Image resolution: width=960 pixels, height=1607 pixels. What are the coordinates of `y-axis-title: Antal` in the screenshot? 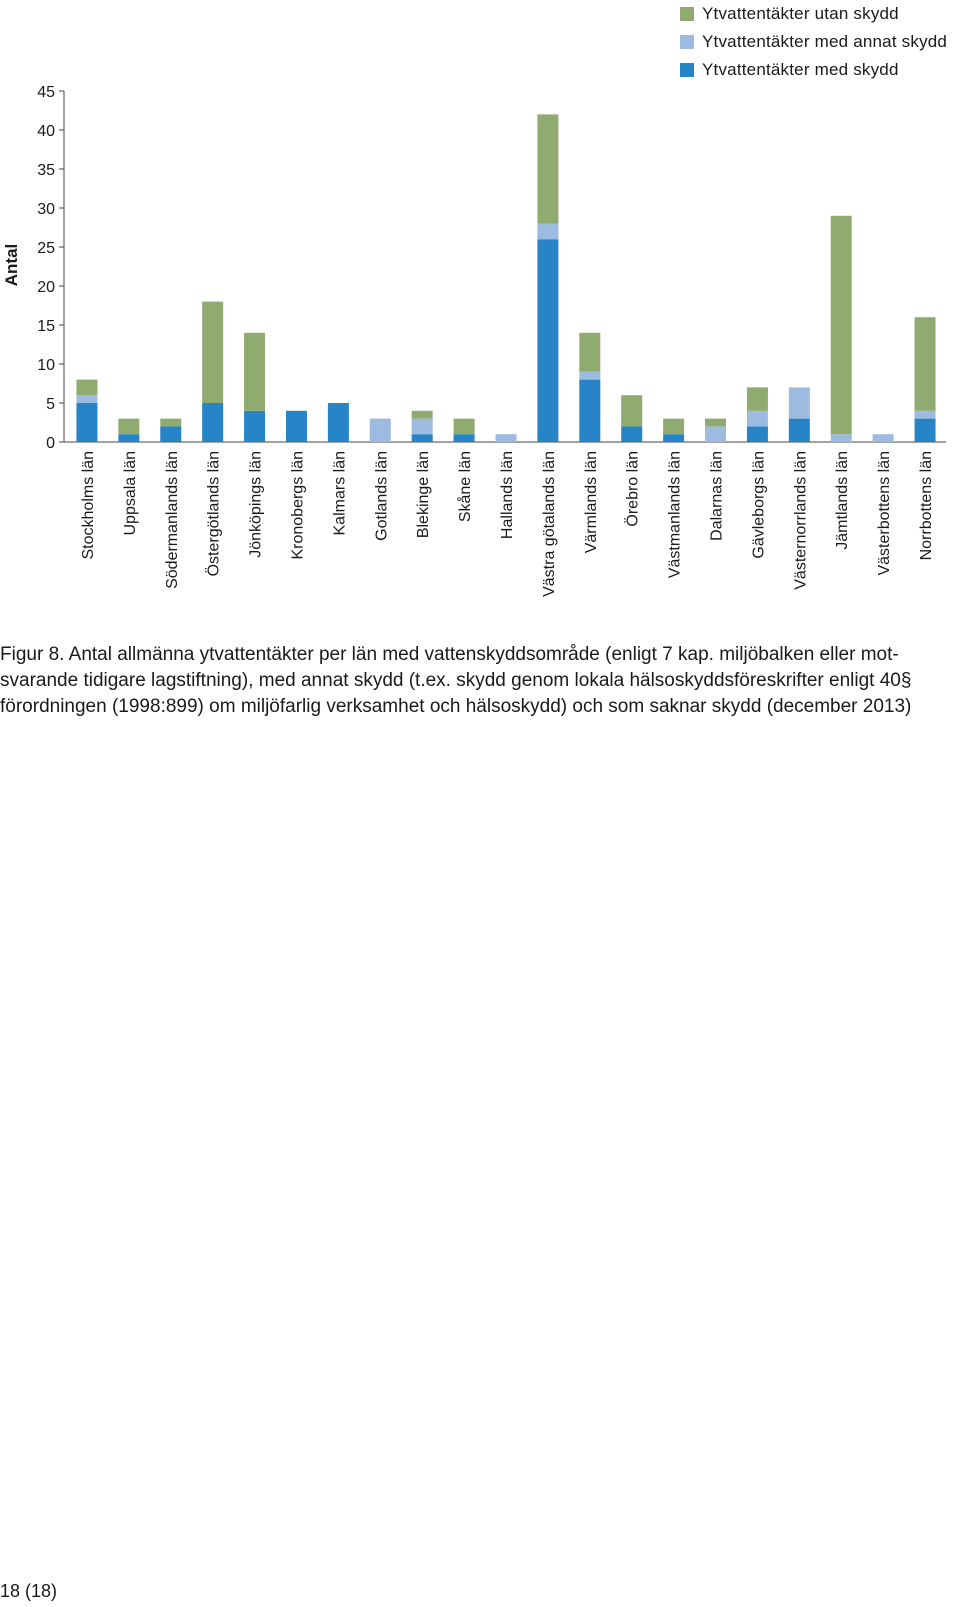 It's located at (11, 265).